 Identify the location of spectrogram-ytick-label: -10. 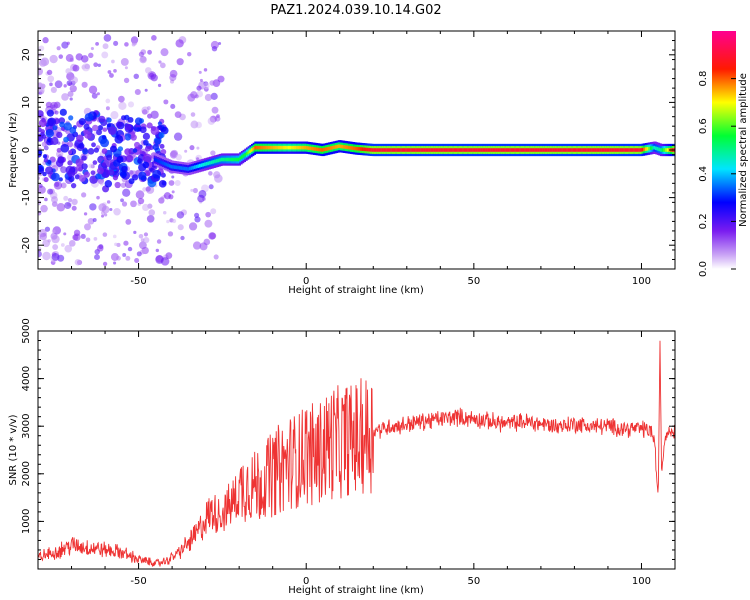
(26, 197).